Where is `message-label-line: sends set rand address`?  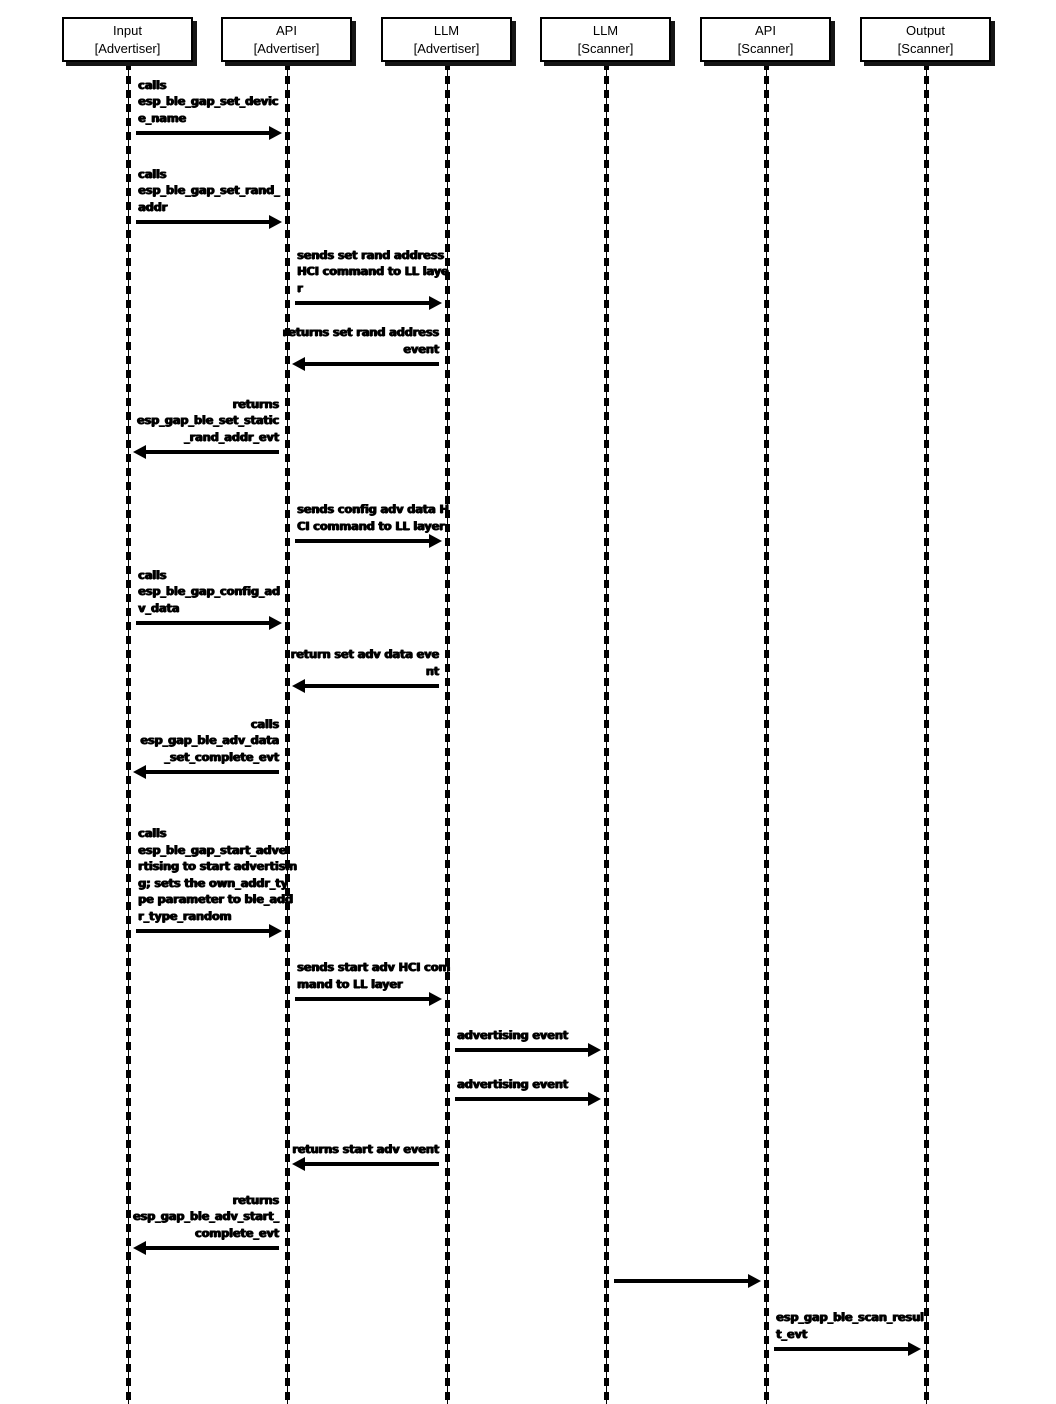
message-label-line: sends set rand address is located at coordinates (370, 254).